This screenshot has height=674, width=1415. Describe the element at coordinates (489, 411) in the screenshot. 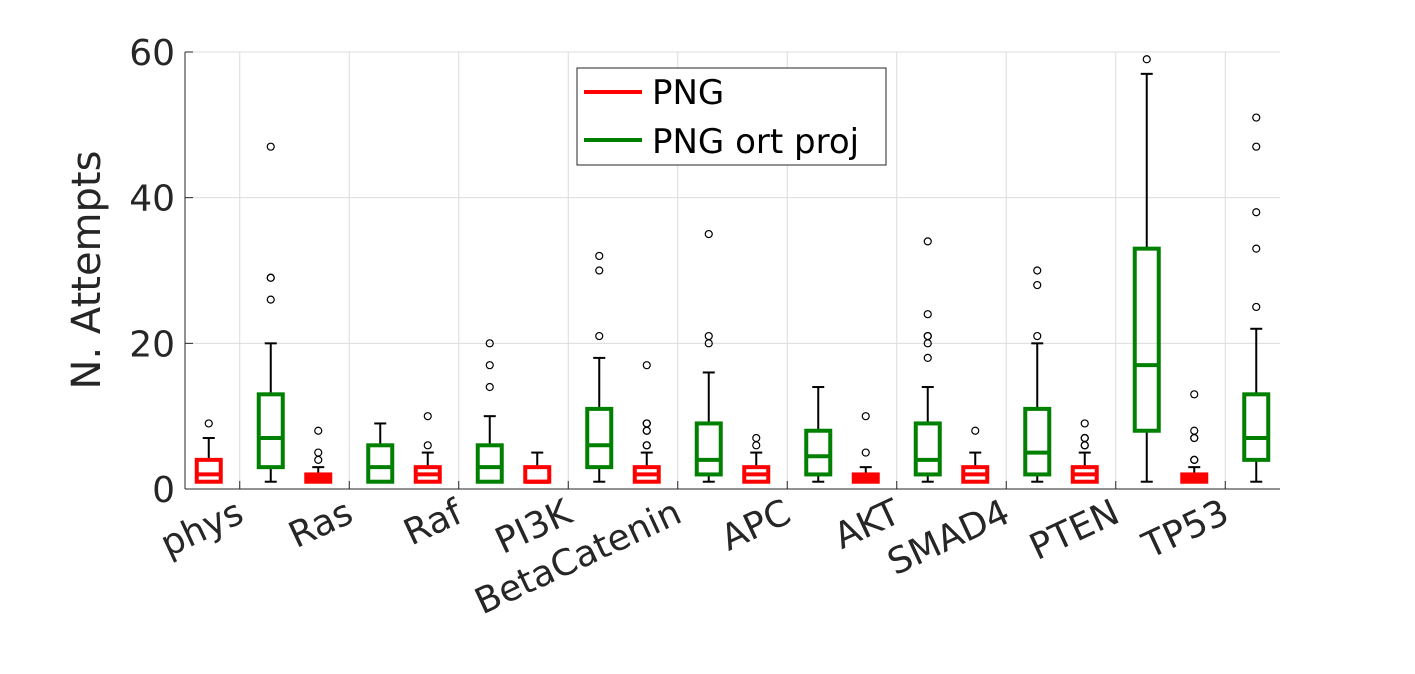

I see `box-png-ort-proj-raf` at that location.